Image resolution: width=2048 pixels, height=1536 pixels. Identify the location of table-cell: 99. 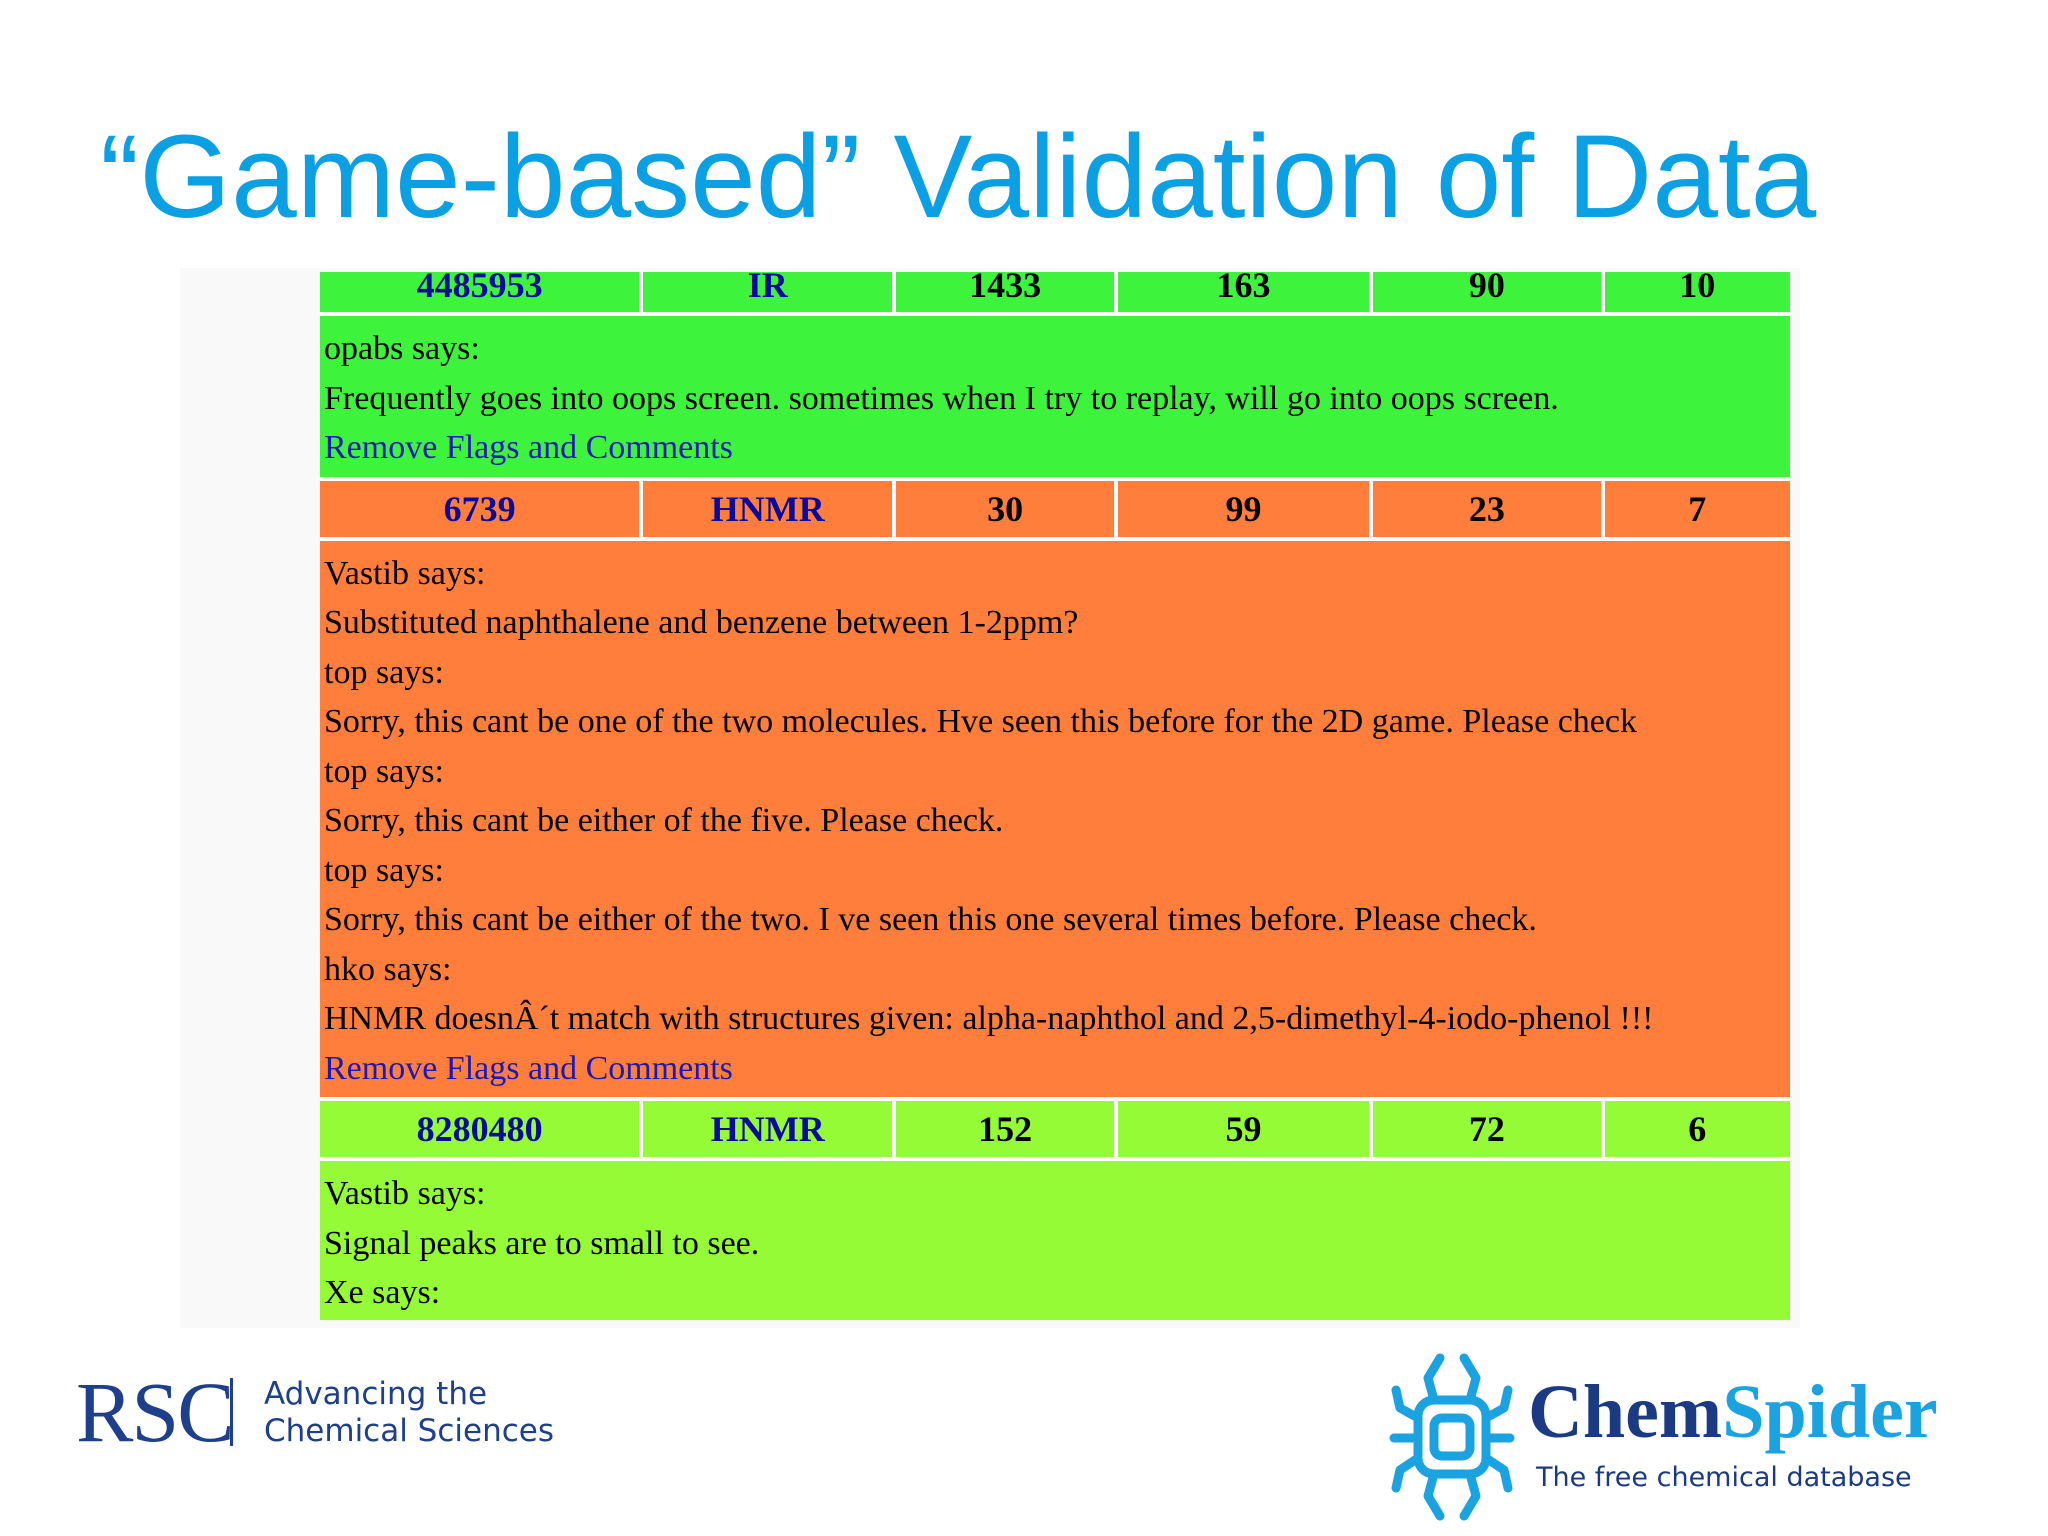
(1243, 508).